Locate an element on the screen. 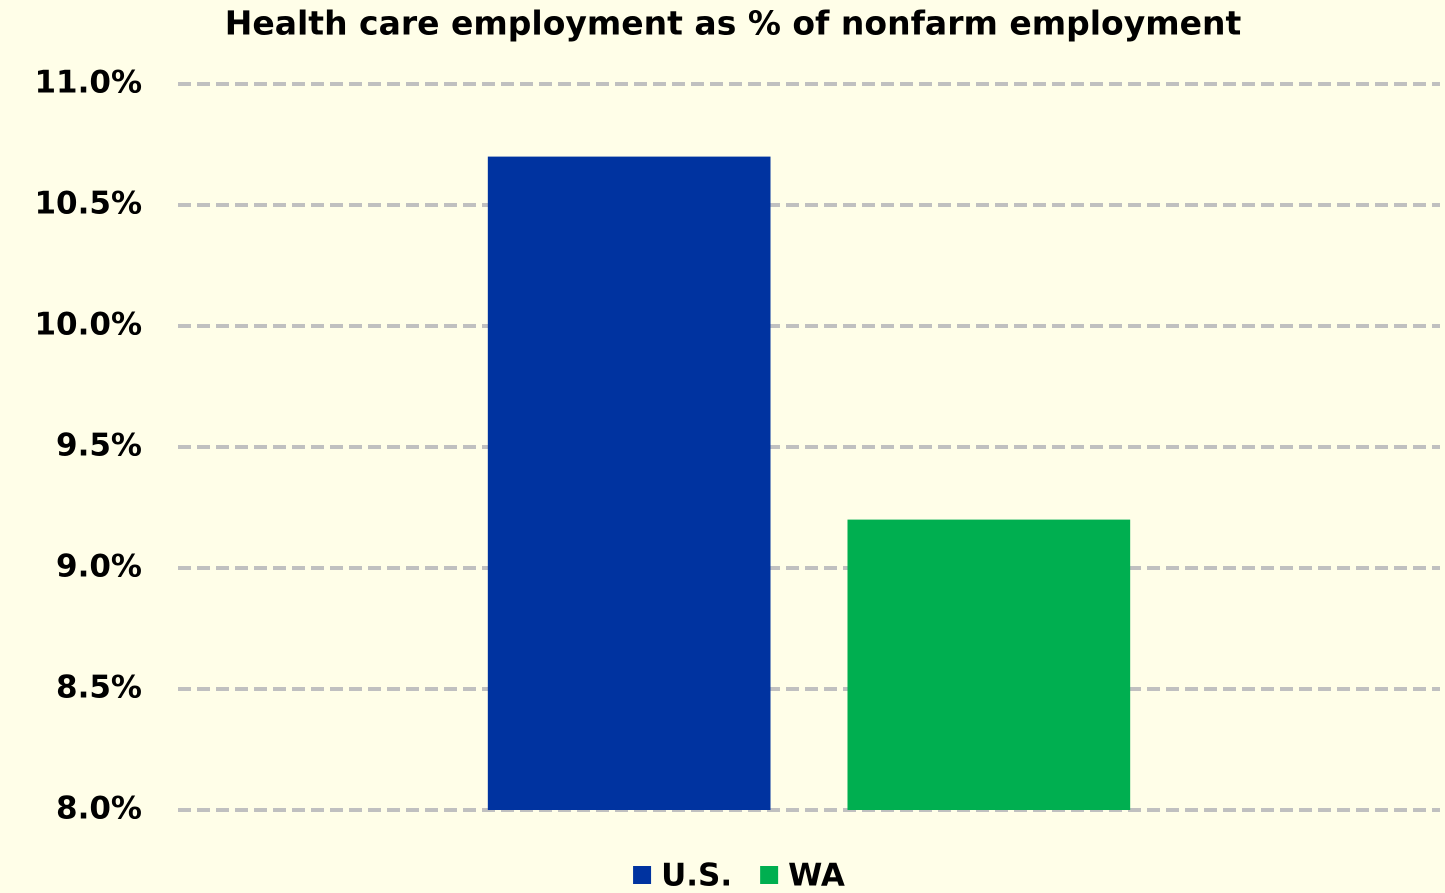 The height and width of the screenshot is (893, 1445). y-tick-label: 8.0% is located at coordinates (99, 809).